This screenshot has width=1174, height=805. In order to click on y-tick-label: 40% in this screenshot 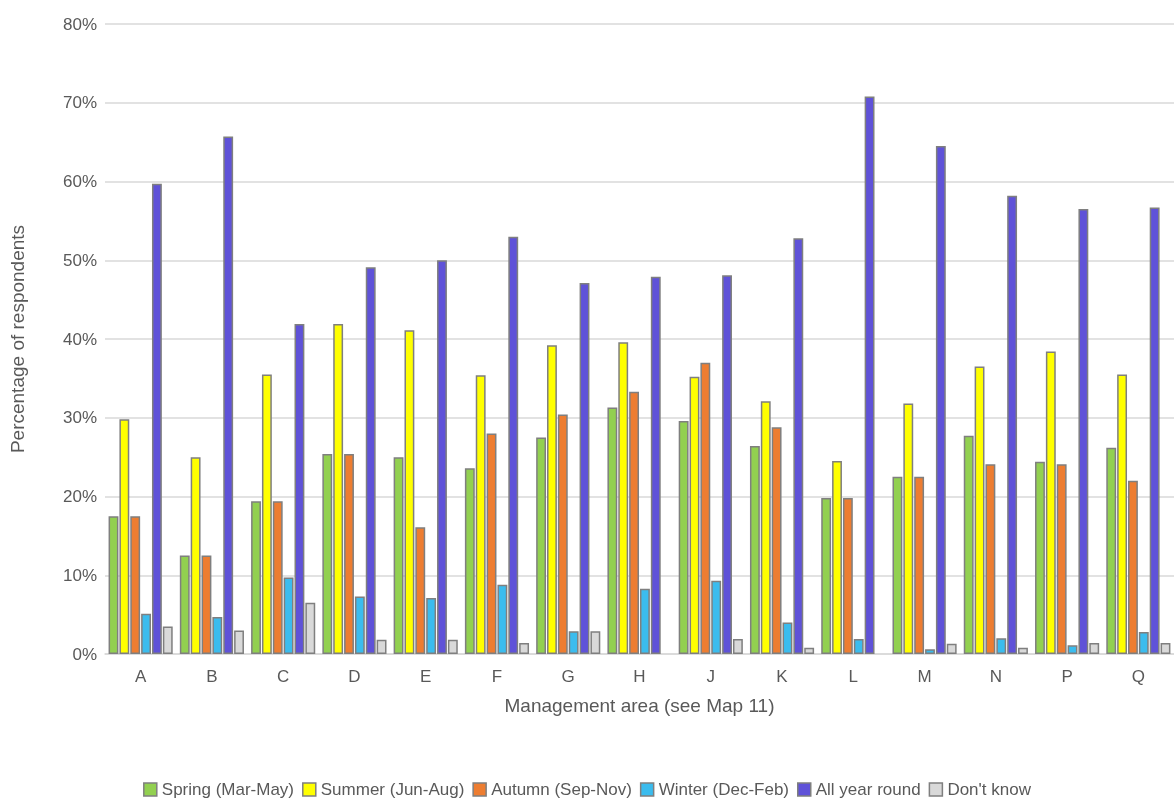, I will do `click(79, 339)`.